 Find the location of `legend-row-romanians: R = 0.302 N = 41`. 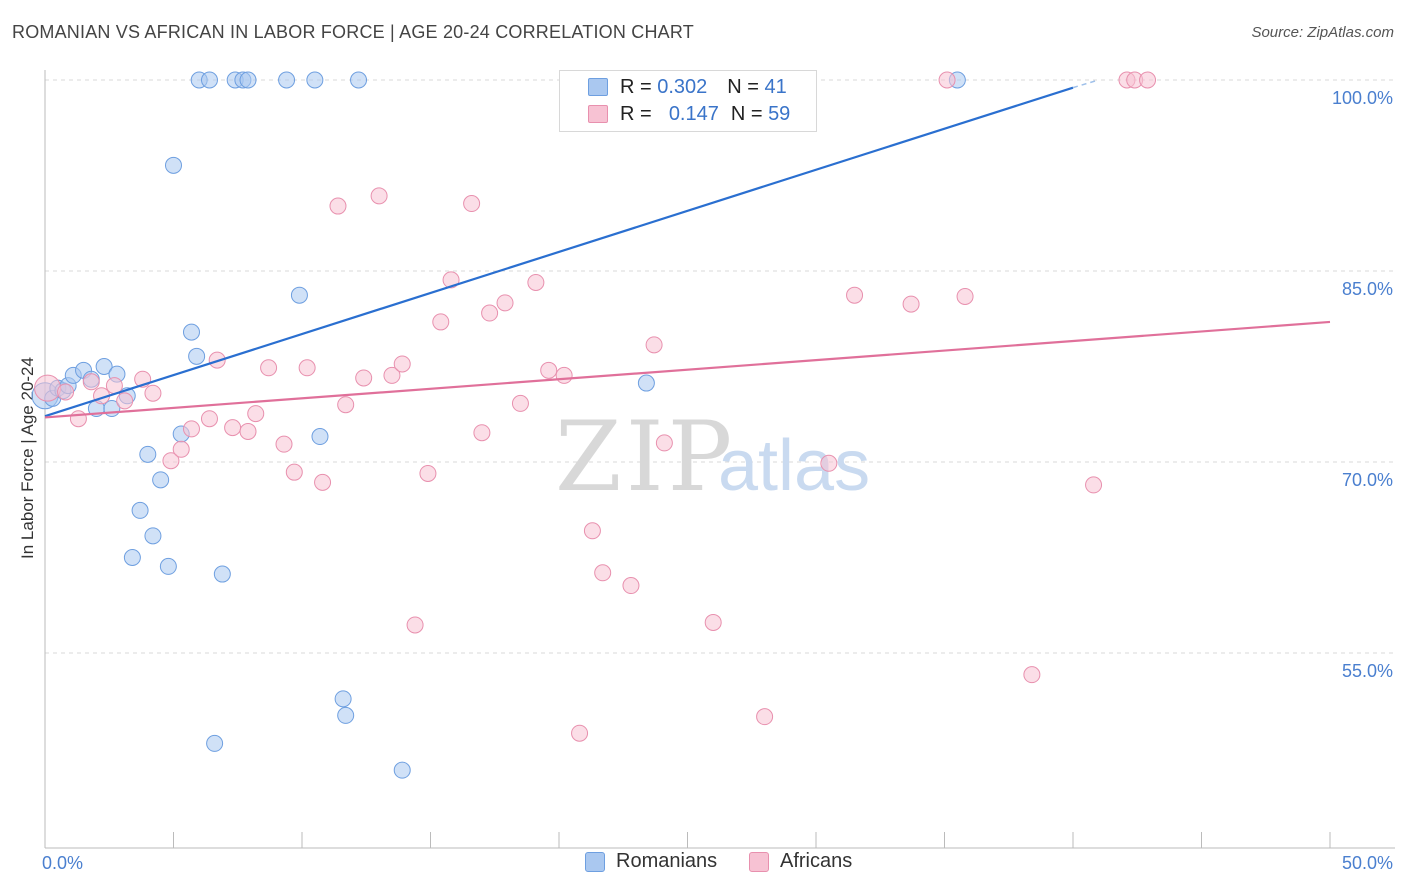

legend-row-romanians: R = 0.302 N = 41 is located at coordinates (687, 87).